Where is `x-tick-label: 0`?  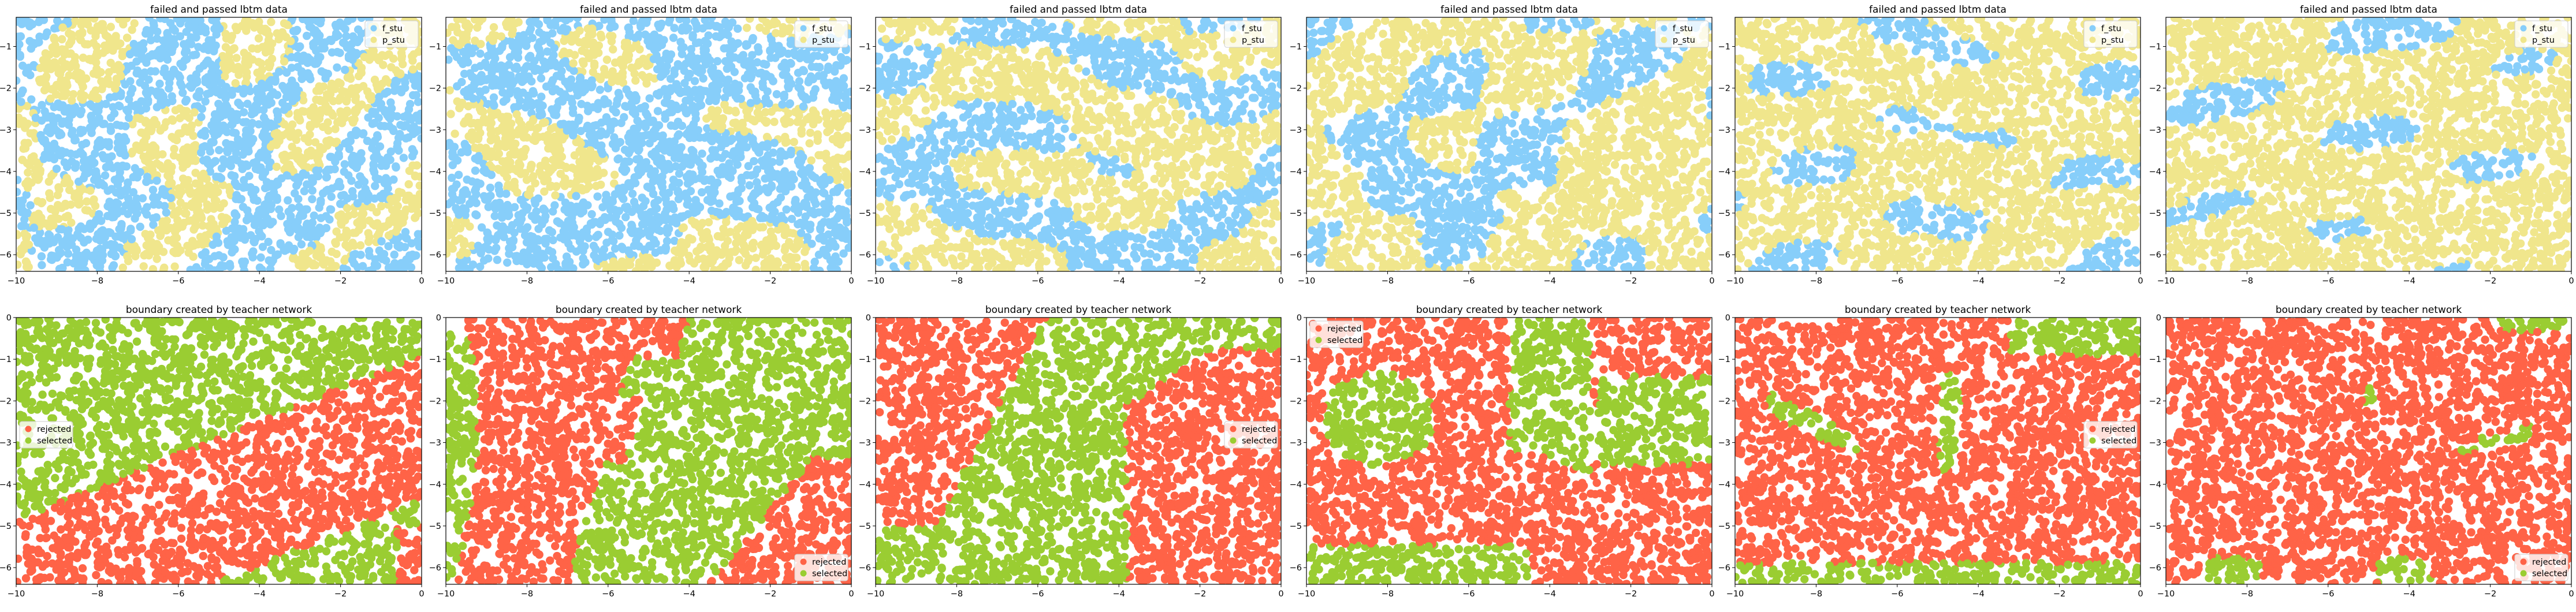 x-tick-label: 0 is located at coordinates (422, 281).